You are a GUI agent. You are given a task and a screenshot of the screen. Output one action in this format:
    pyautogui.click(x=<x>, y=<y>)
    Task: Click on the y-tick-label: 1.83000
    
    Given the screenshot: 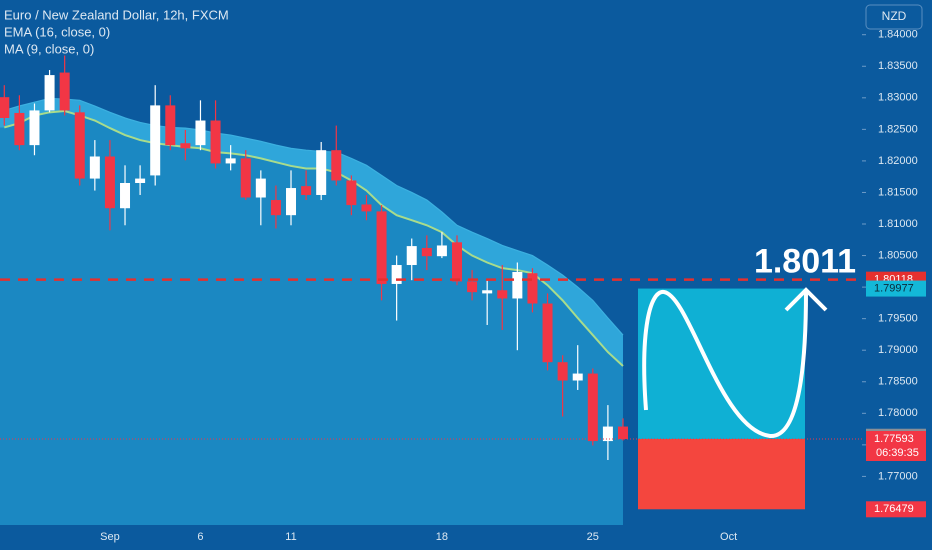 What is the action you would take?
    pyautogui.click(x=898, y=98)
    